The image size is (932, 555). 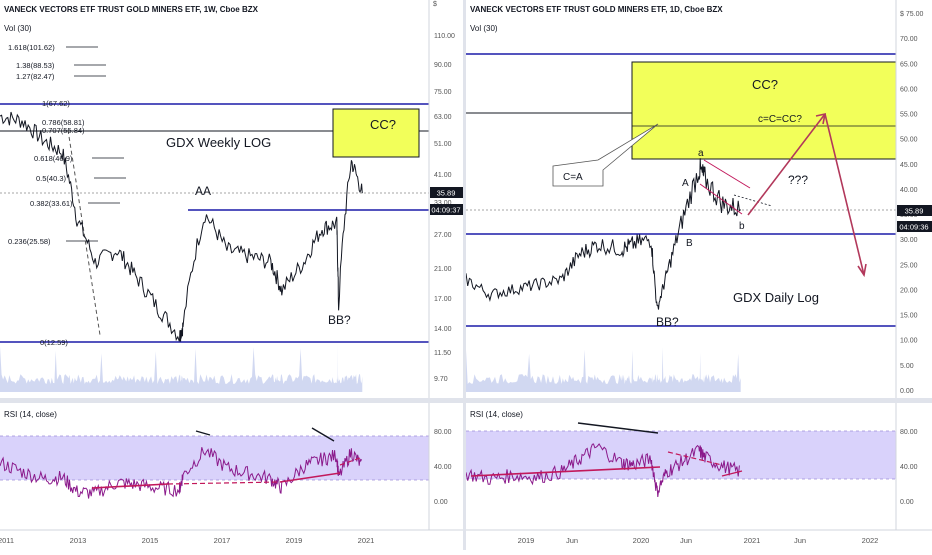 I want to click on question-marks: ???, so click(x=798, y=180).